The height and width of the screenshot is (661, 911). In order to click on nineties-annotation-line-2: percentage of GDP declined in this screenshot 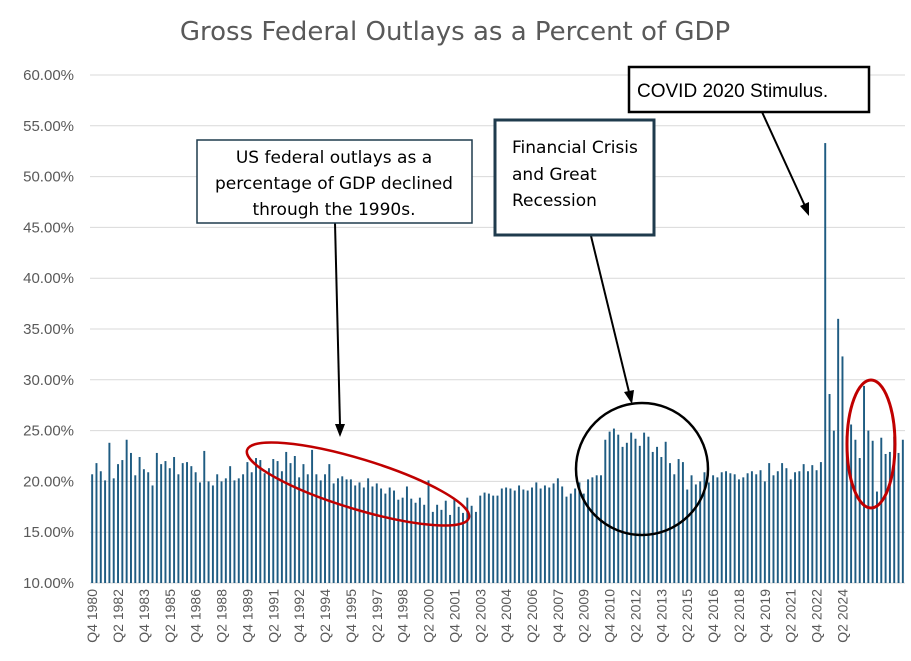, I will do `click(334, 184)`.